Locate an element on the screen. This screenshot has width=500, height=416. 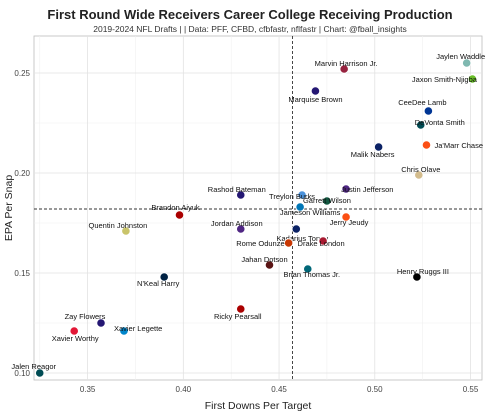
data-point: Quentin Johnston is located at coordinates (117, 228).